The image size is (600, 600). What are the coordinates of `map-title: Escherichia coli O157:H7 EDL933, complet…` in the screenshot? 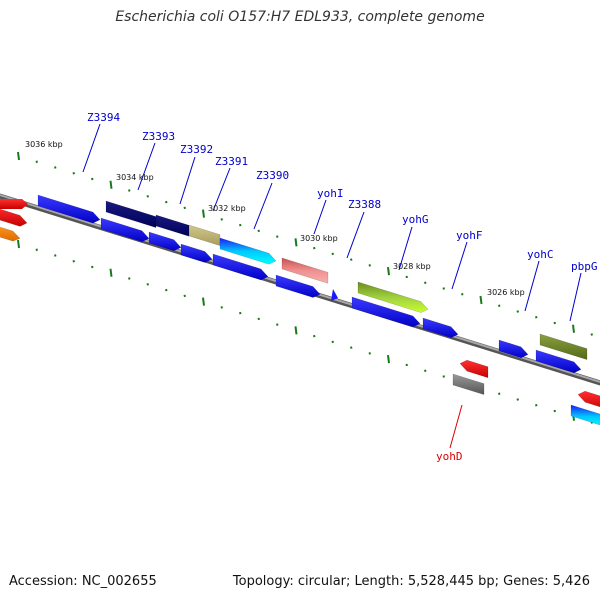 It's located at (300, 17).